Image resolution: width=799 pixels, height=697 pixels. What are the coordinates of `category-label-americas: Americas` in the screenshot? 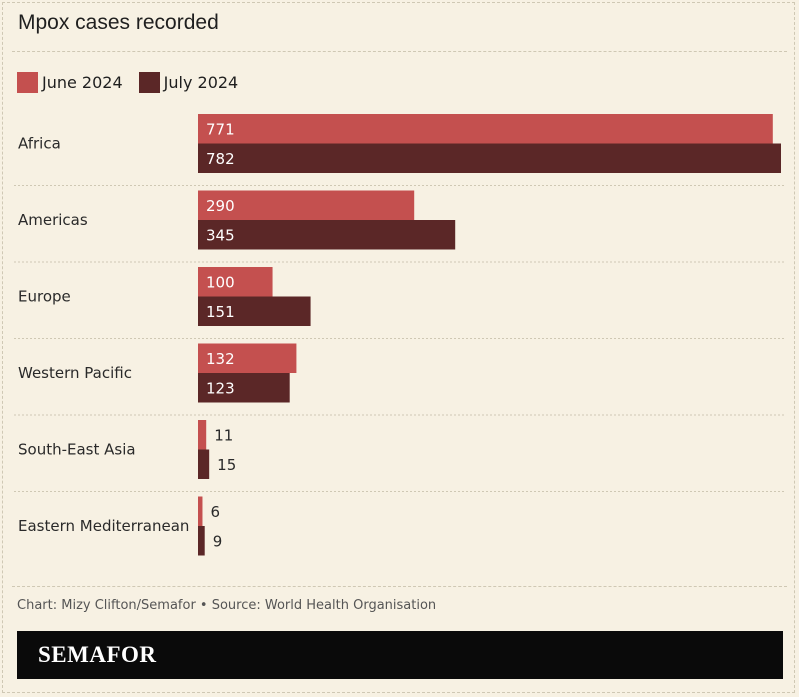 It's located at (53, 220).